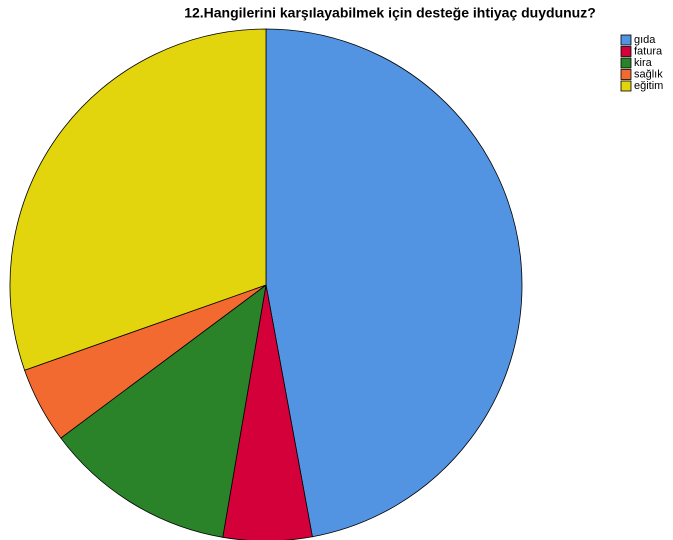 This screenshot has width=673, height=540. What do you see at coordinates (645, 40) in the screenshot?
I see `legend-label: gıda` at bounding box center [645, 40].